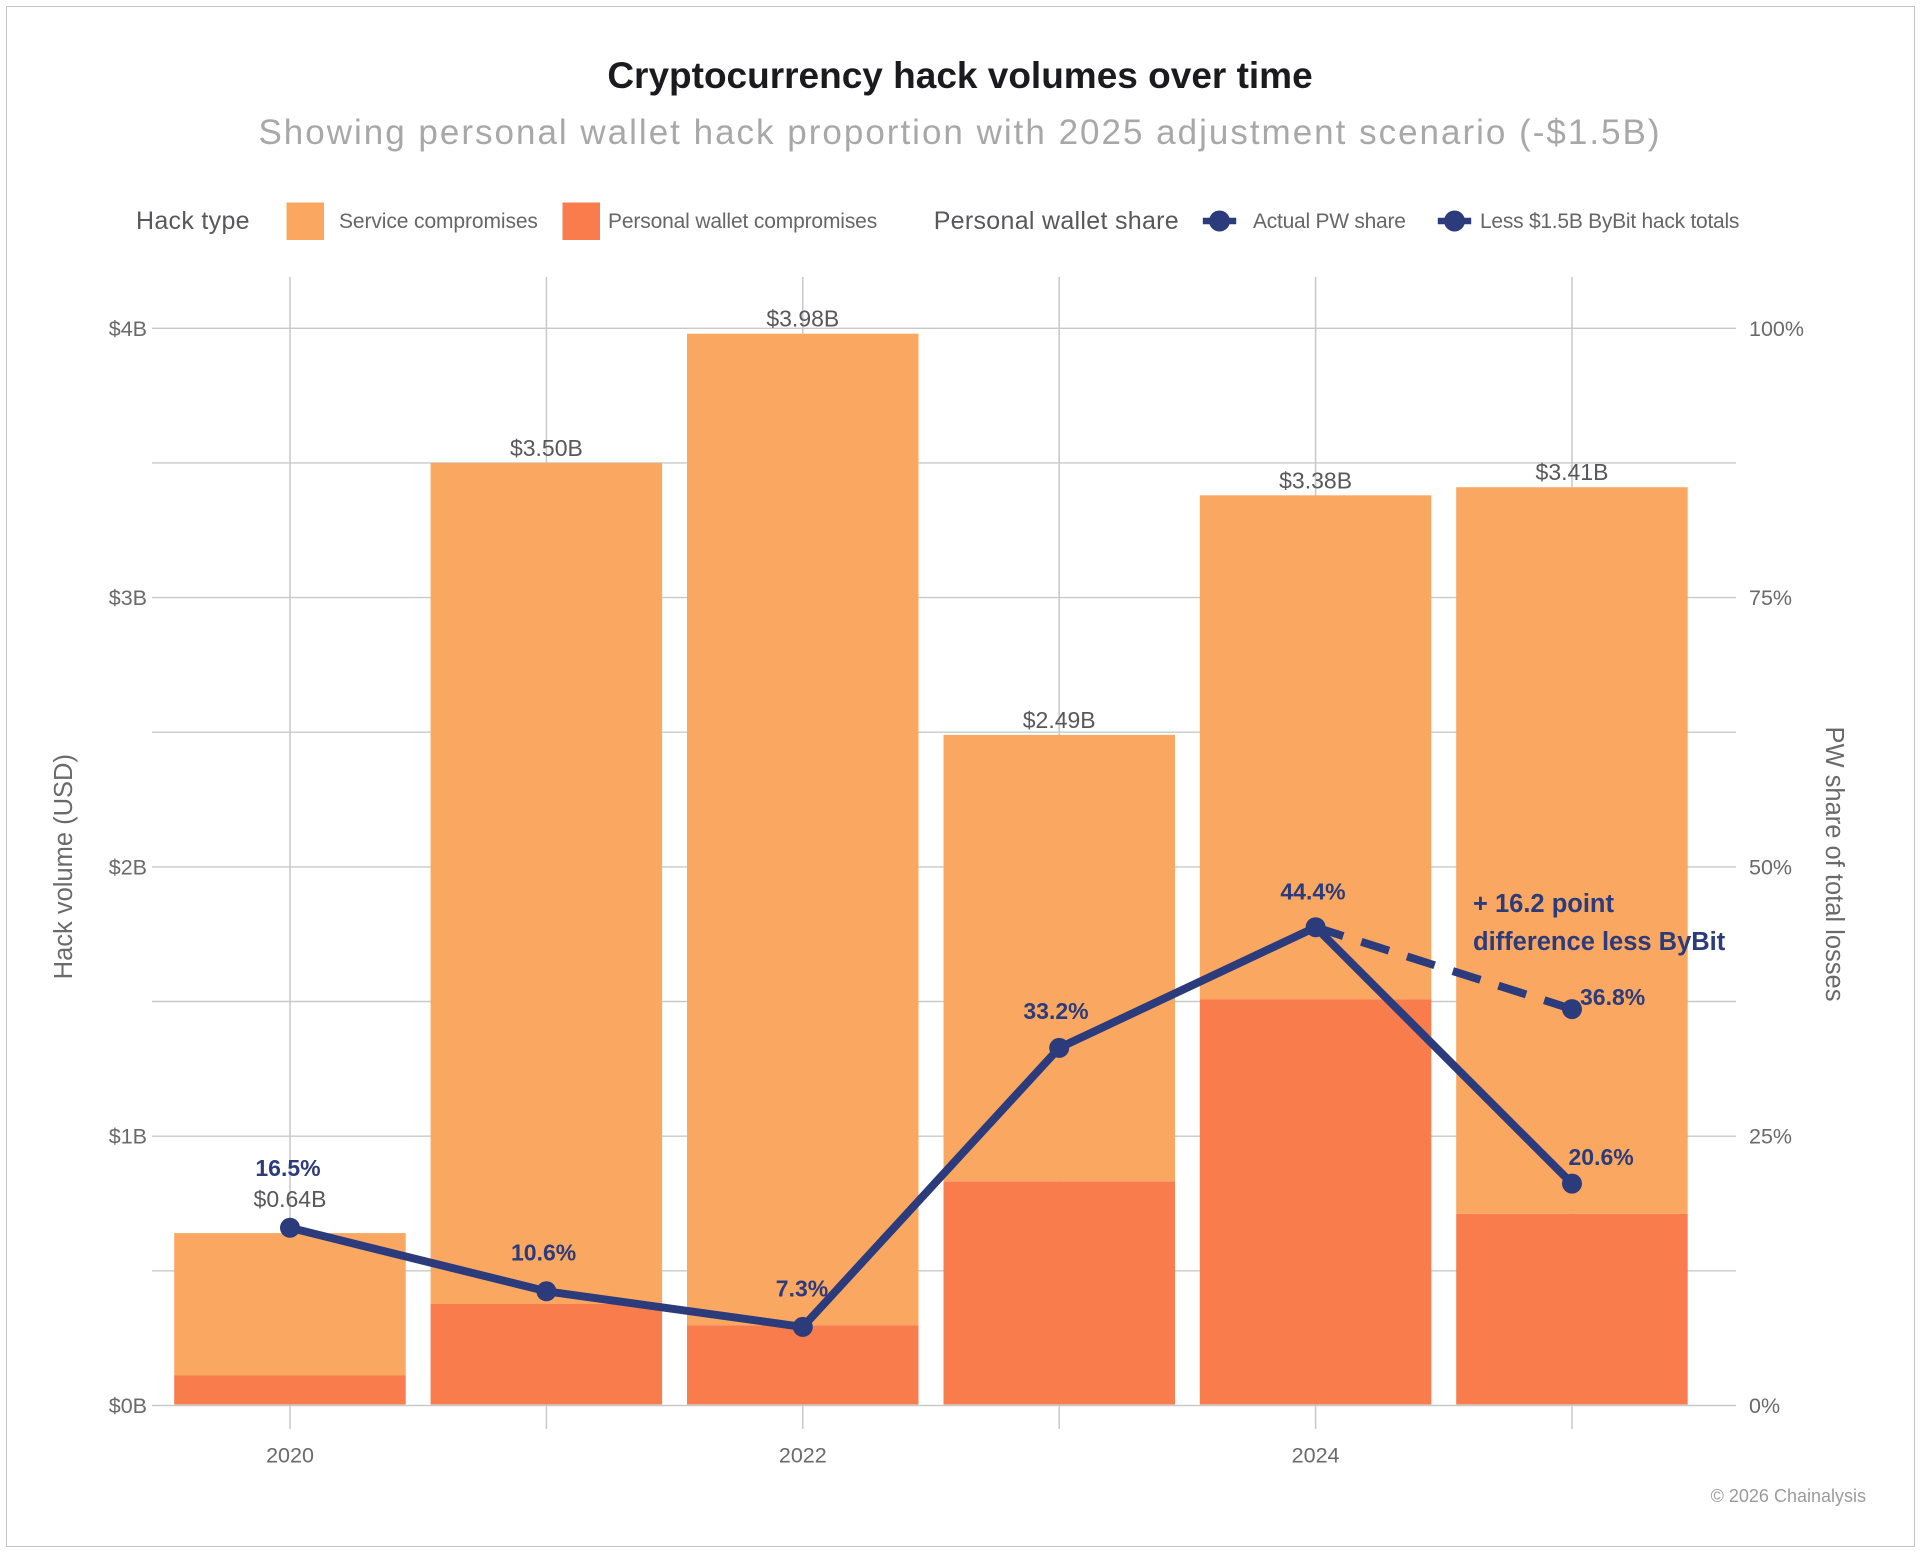 Image resolution: width=1920 pixels, height=1553 pixels. What do you see at coordinates (128, 598) in the screenshot?
I see `svg-text: $3B` at bounding box center [128, 598].